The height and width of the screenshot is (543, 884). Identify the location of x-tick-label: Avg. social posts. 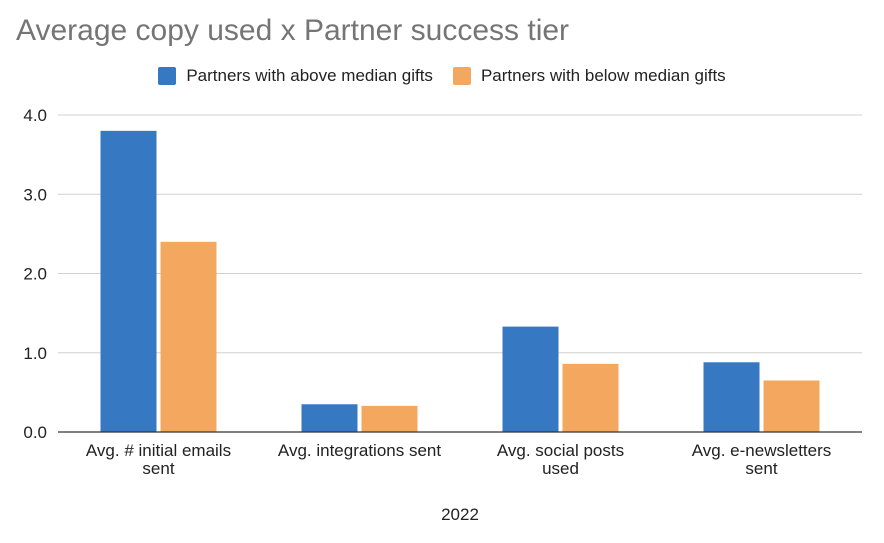
(560, 450).